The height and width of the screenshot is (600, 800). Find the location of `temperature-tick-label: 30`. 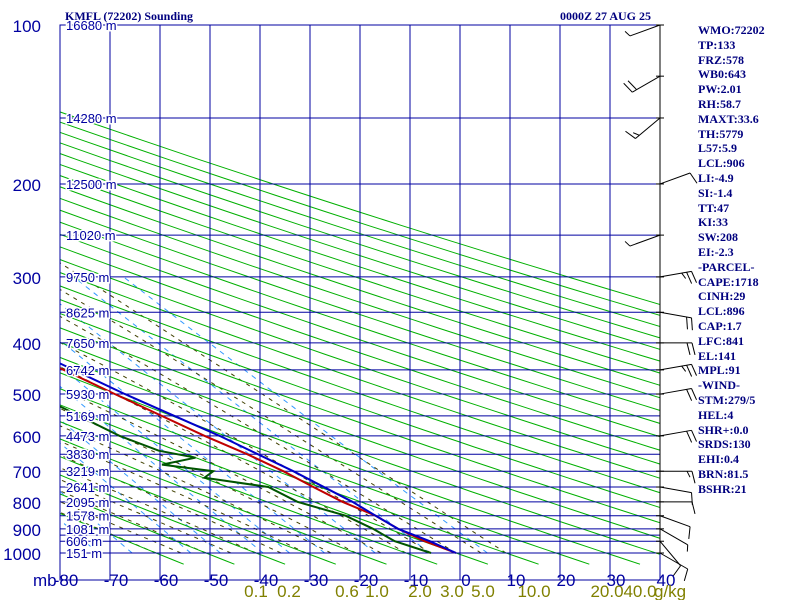

temperature-tick-label: 30 is located at coordinates (616, 580).